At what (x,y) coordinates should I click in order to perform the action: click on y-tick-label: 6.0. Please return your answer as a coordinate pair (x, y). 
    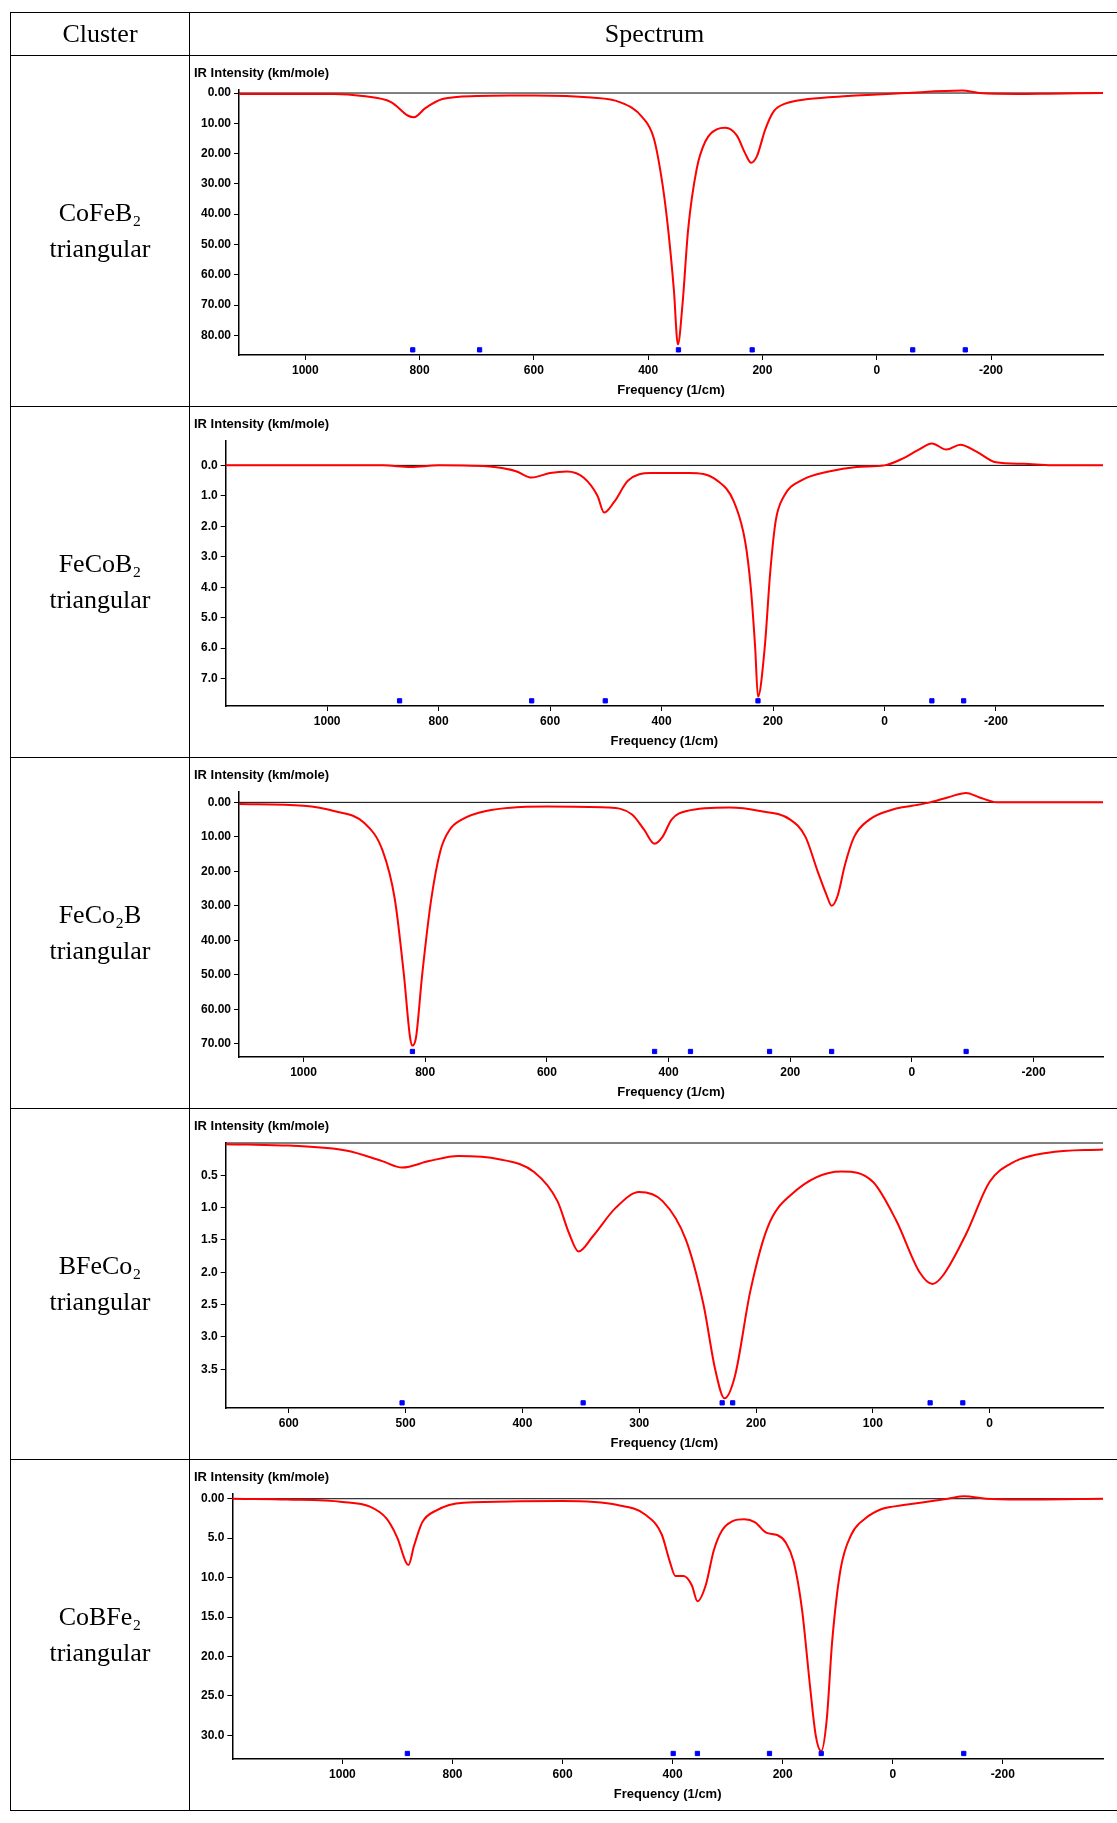
    Looking at the image, I should click on (209, 647).